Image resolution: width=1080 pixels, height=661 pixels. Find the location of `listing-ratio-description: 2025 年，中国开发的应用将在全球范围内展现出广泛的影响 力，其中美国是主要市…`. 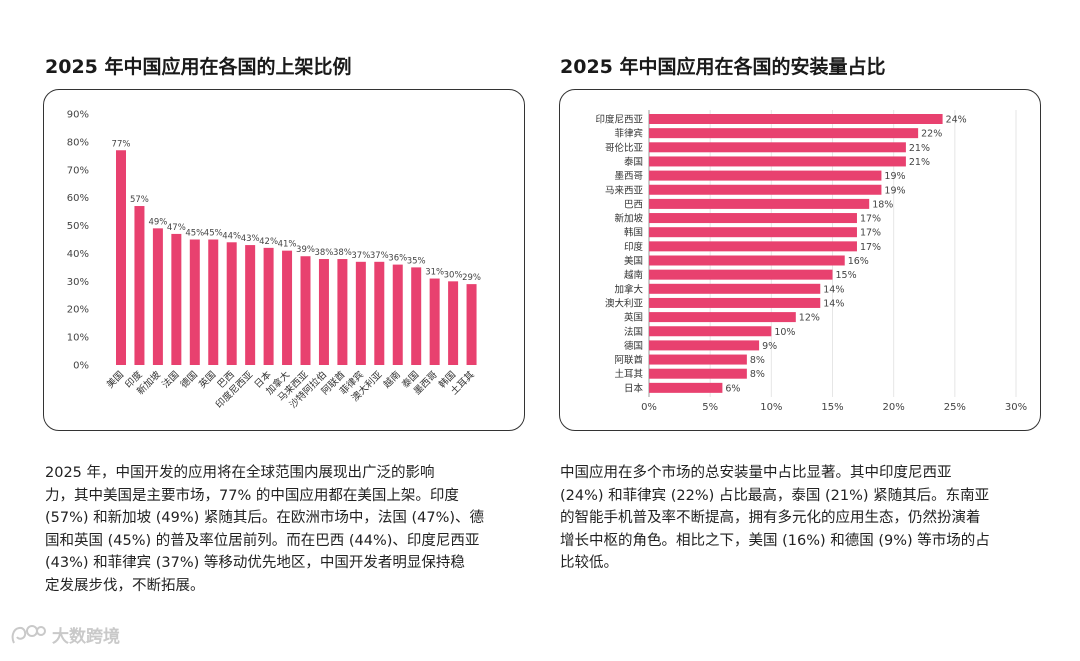

listing-ratio-description: 2025 年，中国开发的应用将在全球范围内展现出广泛的影响 力，其中美国是主要市… is located at coordinates (265, 529).